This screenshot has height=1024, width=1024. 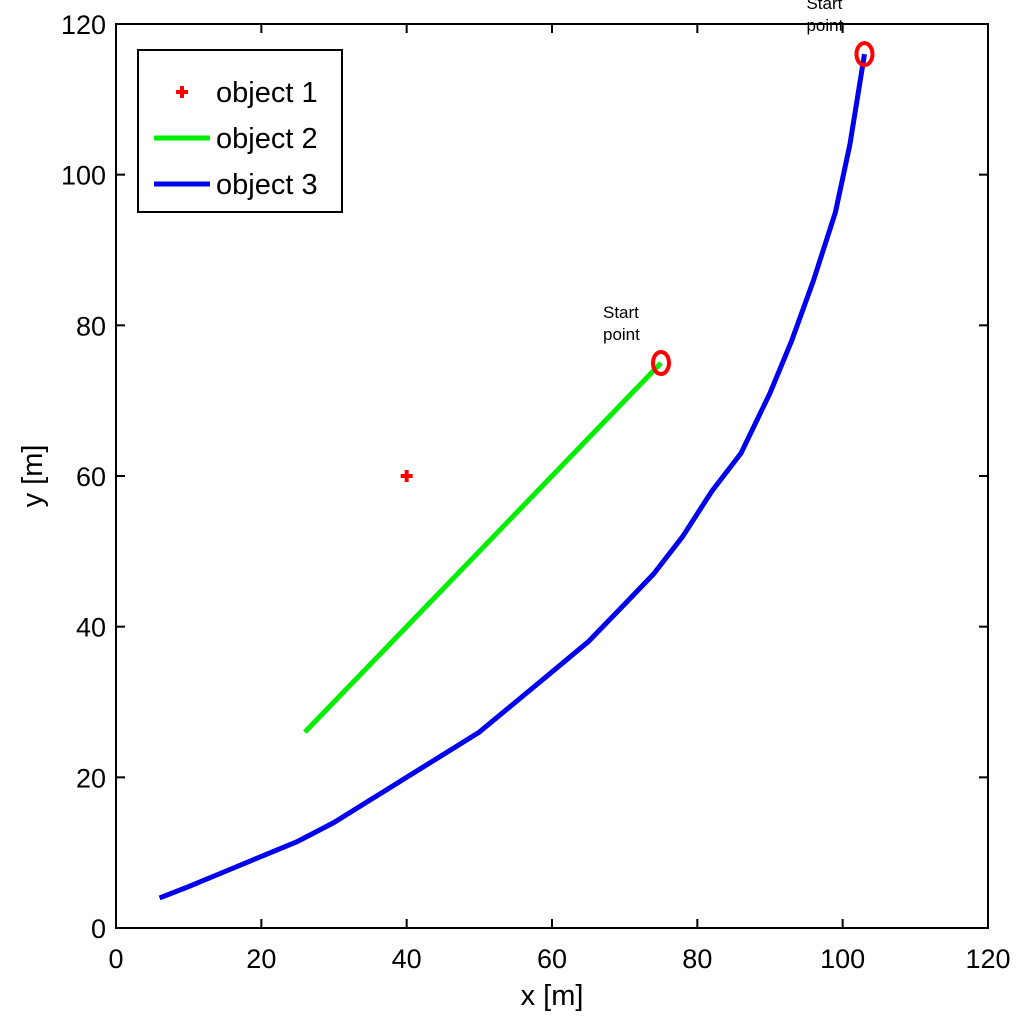 What do you see at coordinates (552, 959) in the screenshot?
I see `x-tick-label: 60` at bounding box center [552, 959].